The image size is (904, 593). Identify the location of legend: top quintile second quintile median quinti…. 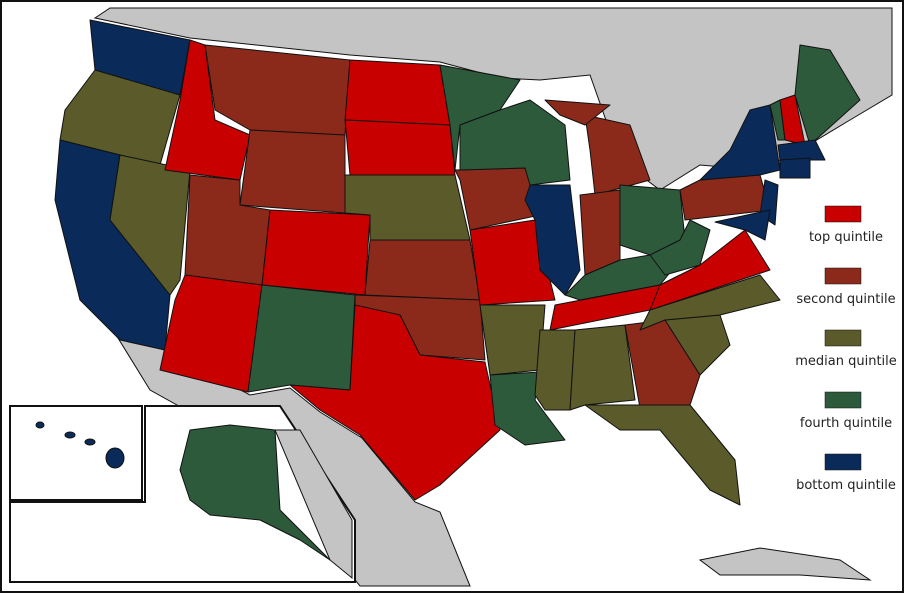
(846, 349).